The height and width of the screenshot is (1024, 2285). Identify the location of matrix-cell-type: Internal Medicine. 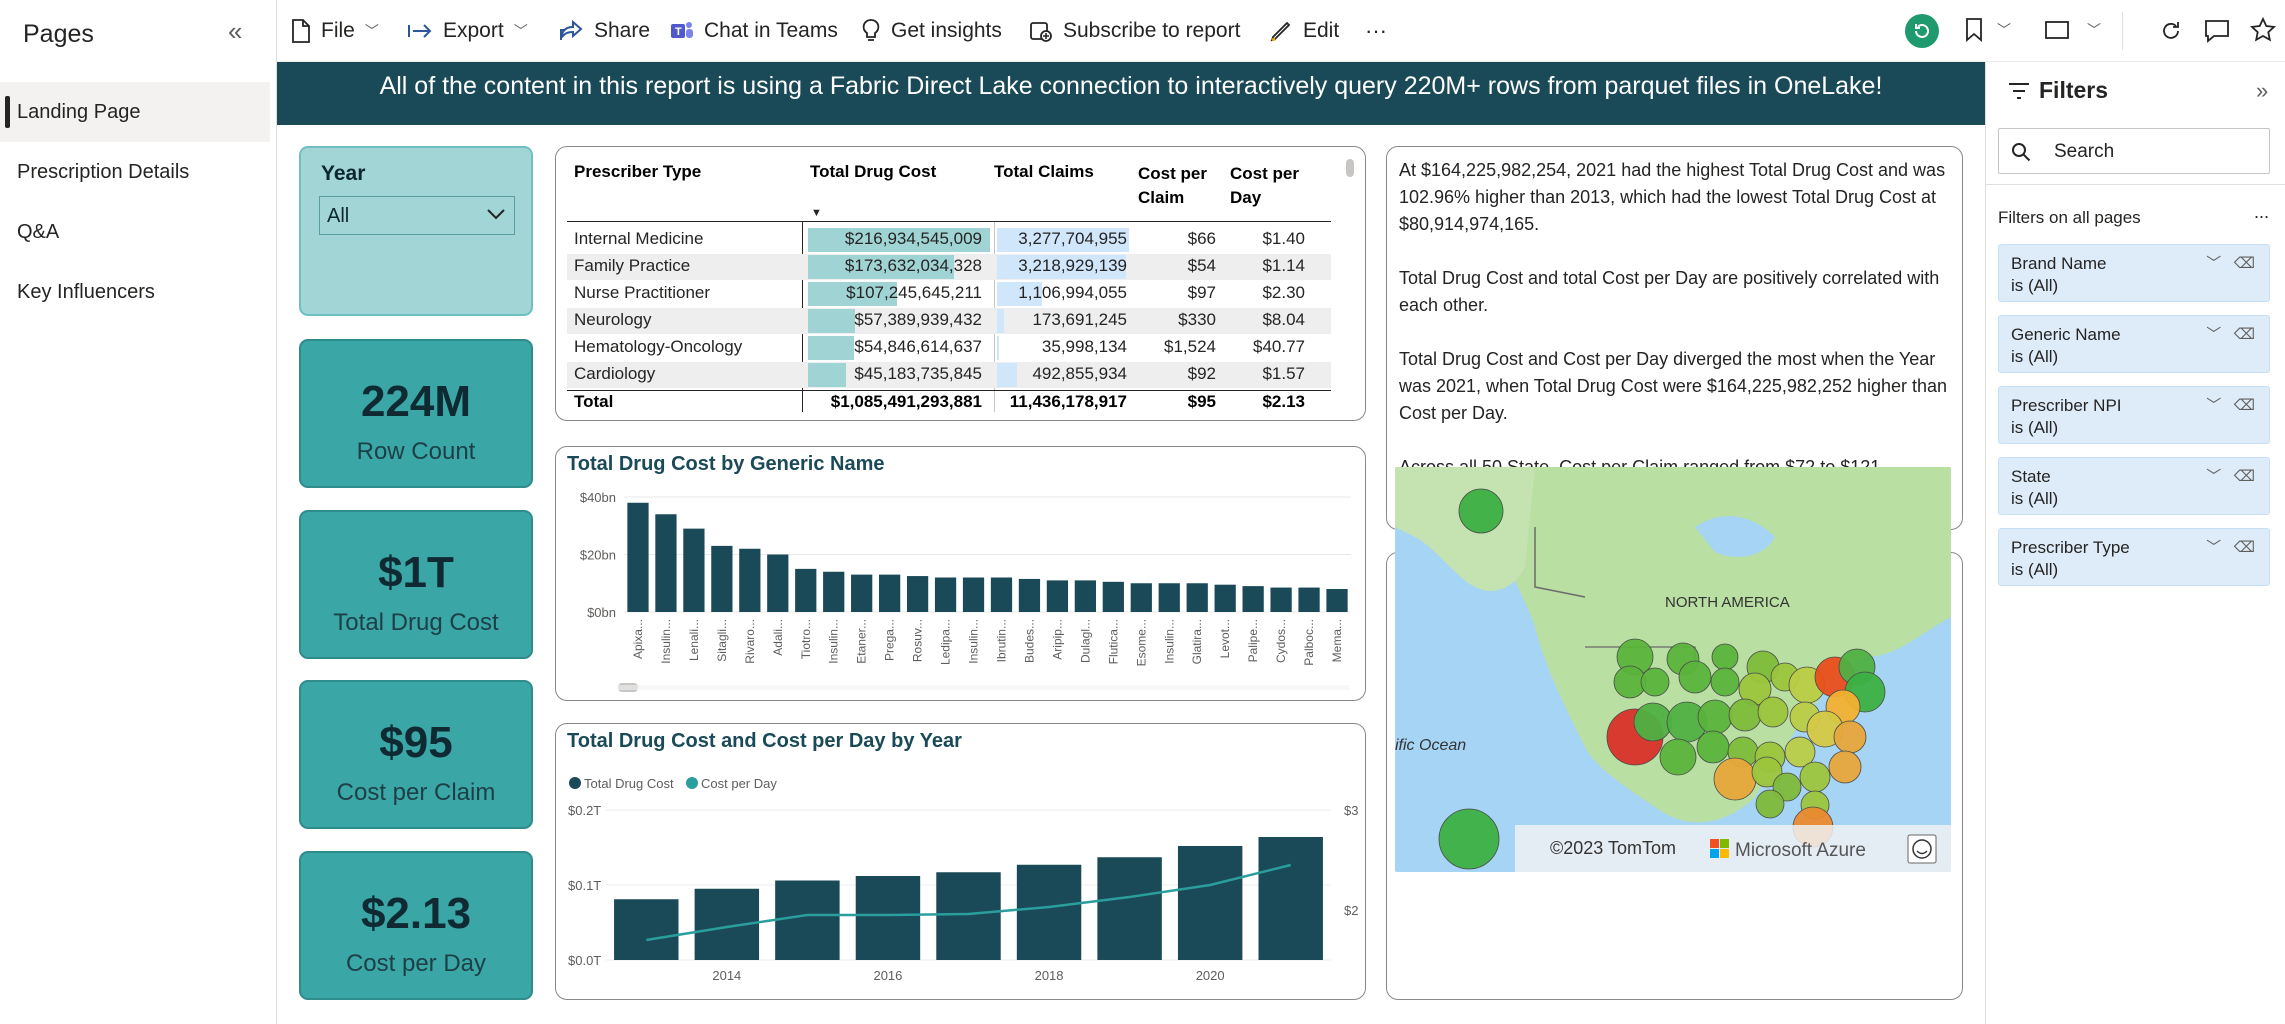
(639, 238).